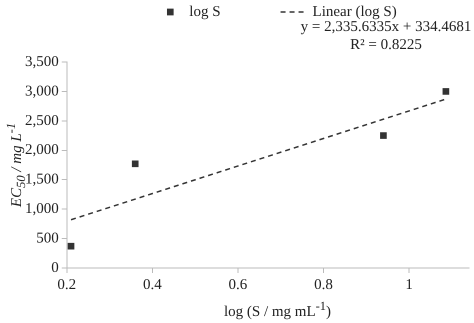 The width and height of the screenshot is (474, 323). What do you see at coordinates (386, 44) in the screenshot?
I see `text: R² = 0.8225` at bounding box center [386, 44].